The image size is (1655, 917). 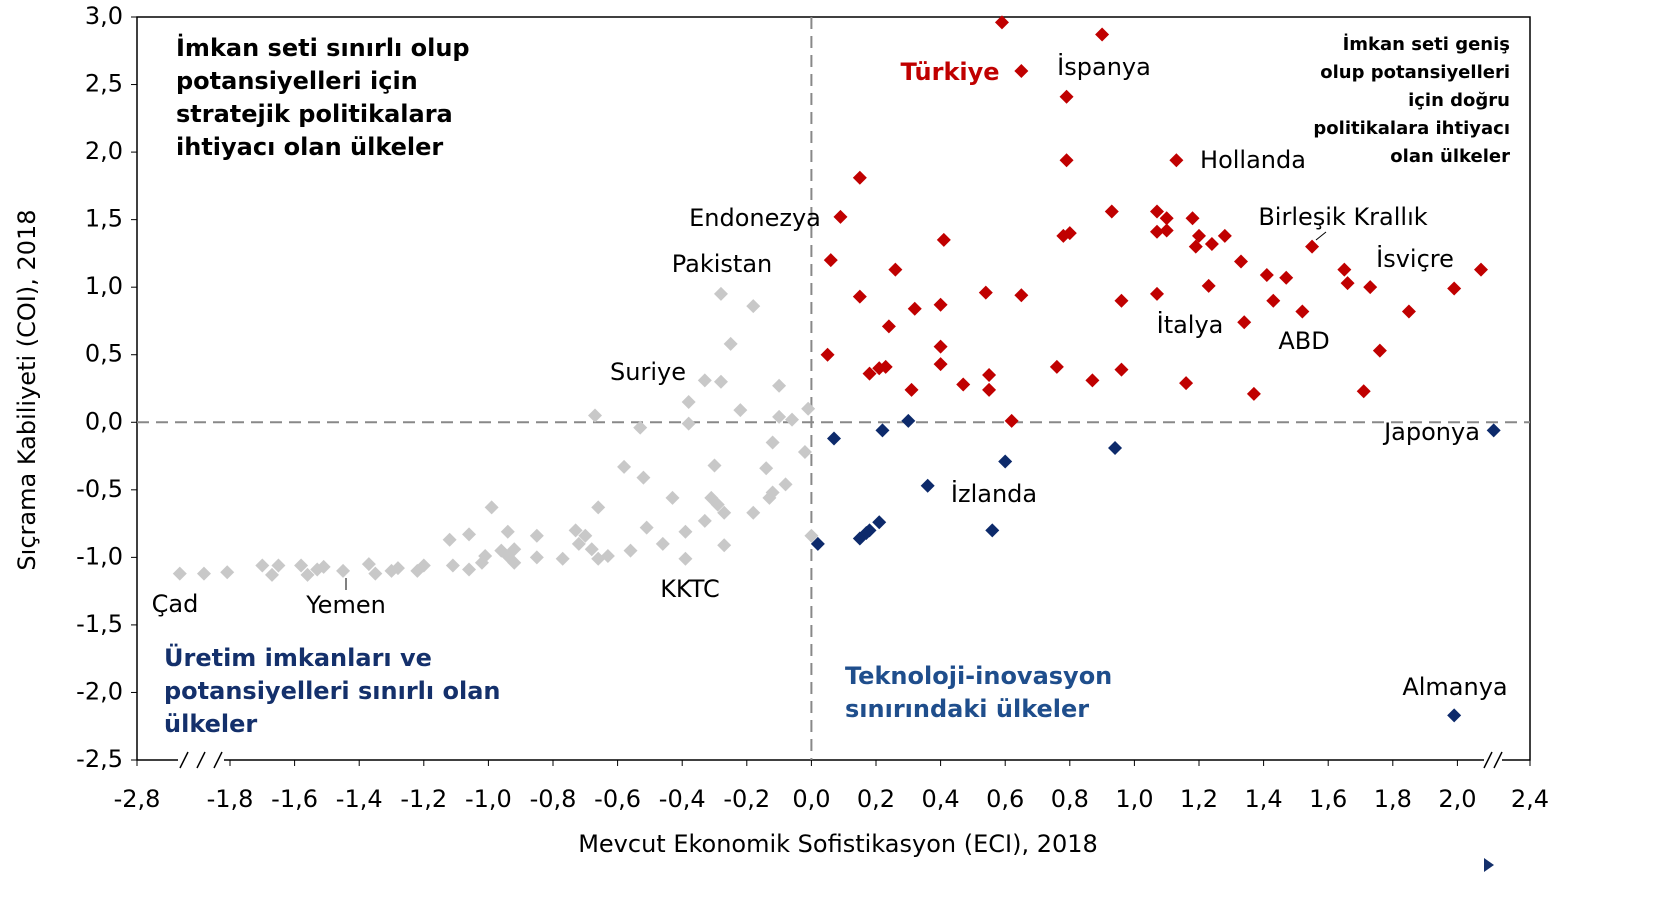 What do you see at coordinates (104, 16) in the screenshot?
I see `y-tick-label: 3,0` at bounding box center [104, 16].